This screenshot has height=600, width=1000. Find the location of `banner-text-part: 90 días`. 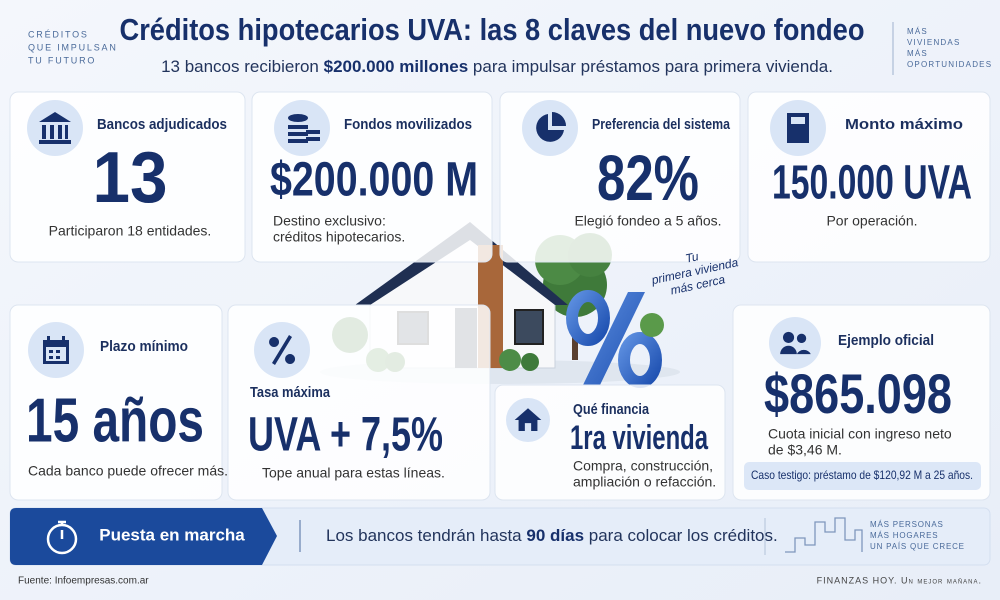

banner-text-part: 90 días is located at coordinates (555, 535).